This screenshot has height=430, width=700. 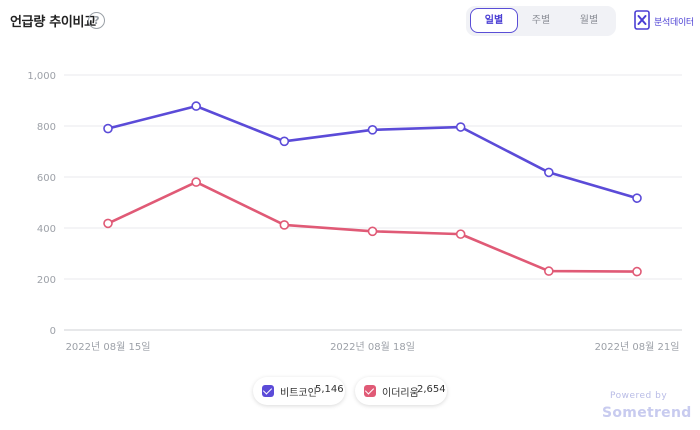 What do you see at coordinates (431, 389) in the screenshot?
I see `legend-series-total: 2,654` at bounding box center [431, 389].